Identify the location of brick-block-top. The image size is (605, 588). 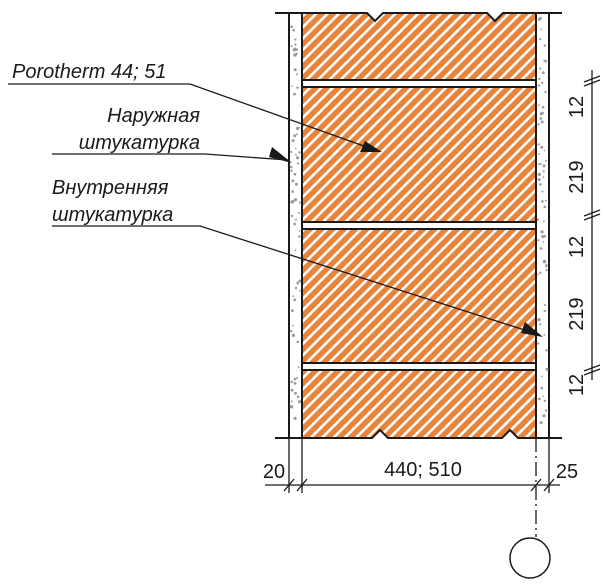
(419, 46).